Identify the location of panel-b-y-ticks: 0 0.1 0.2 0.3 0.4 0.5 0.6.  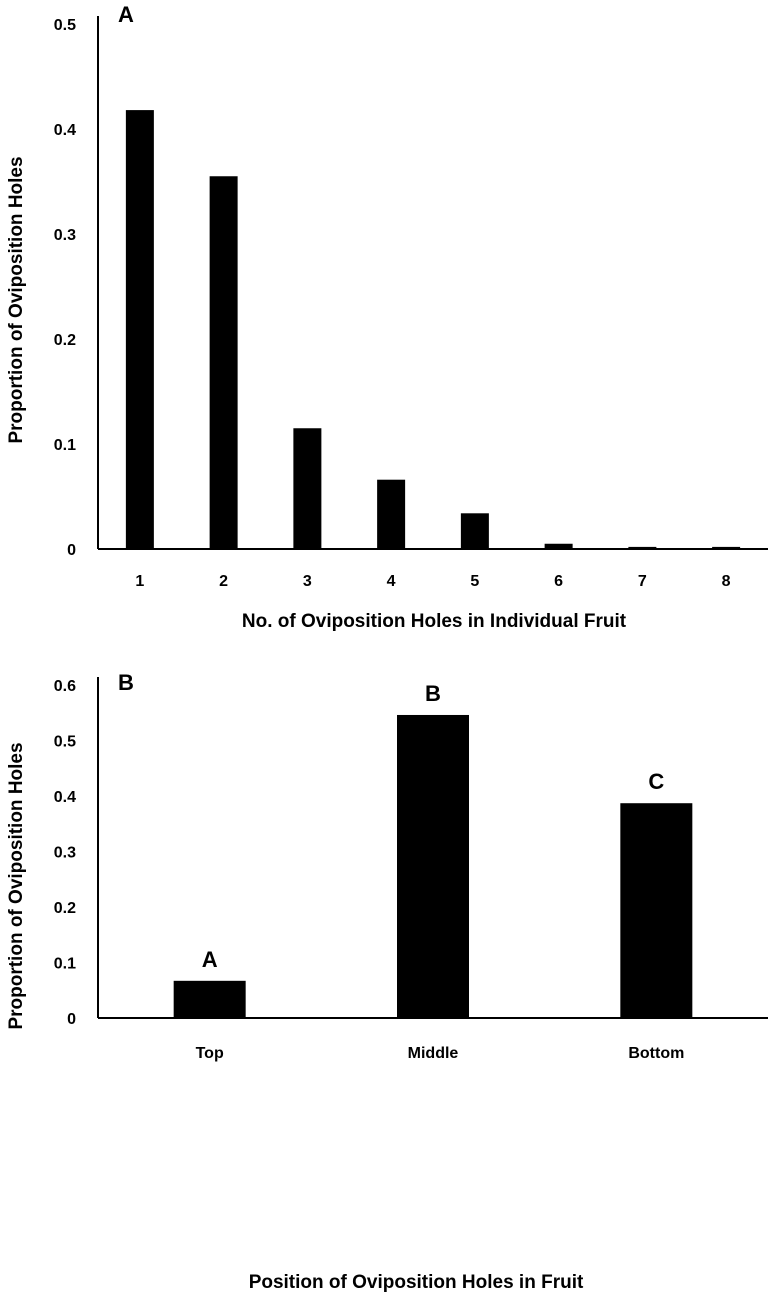
(65, 853).